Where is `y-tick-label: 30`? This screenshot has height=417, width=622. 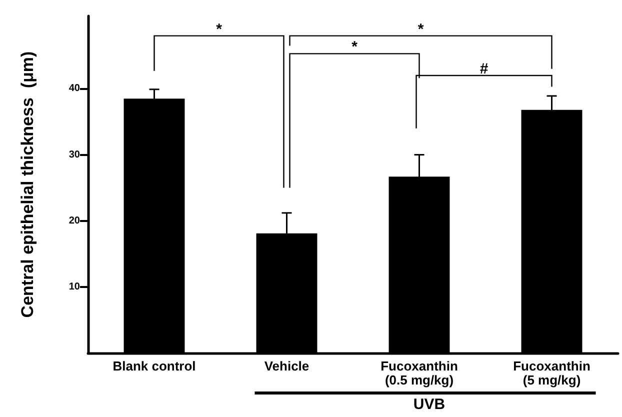 y-tick-label: 30 is located at coordinates (74, 154).